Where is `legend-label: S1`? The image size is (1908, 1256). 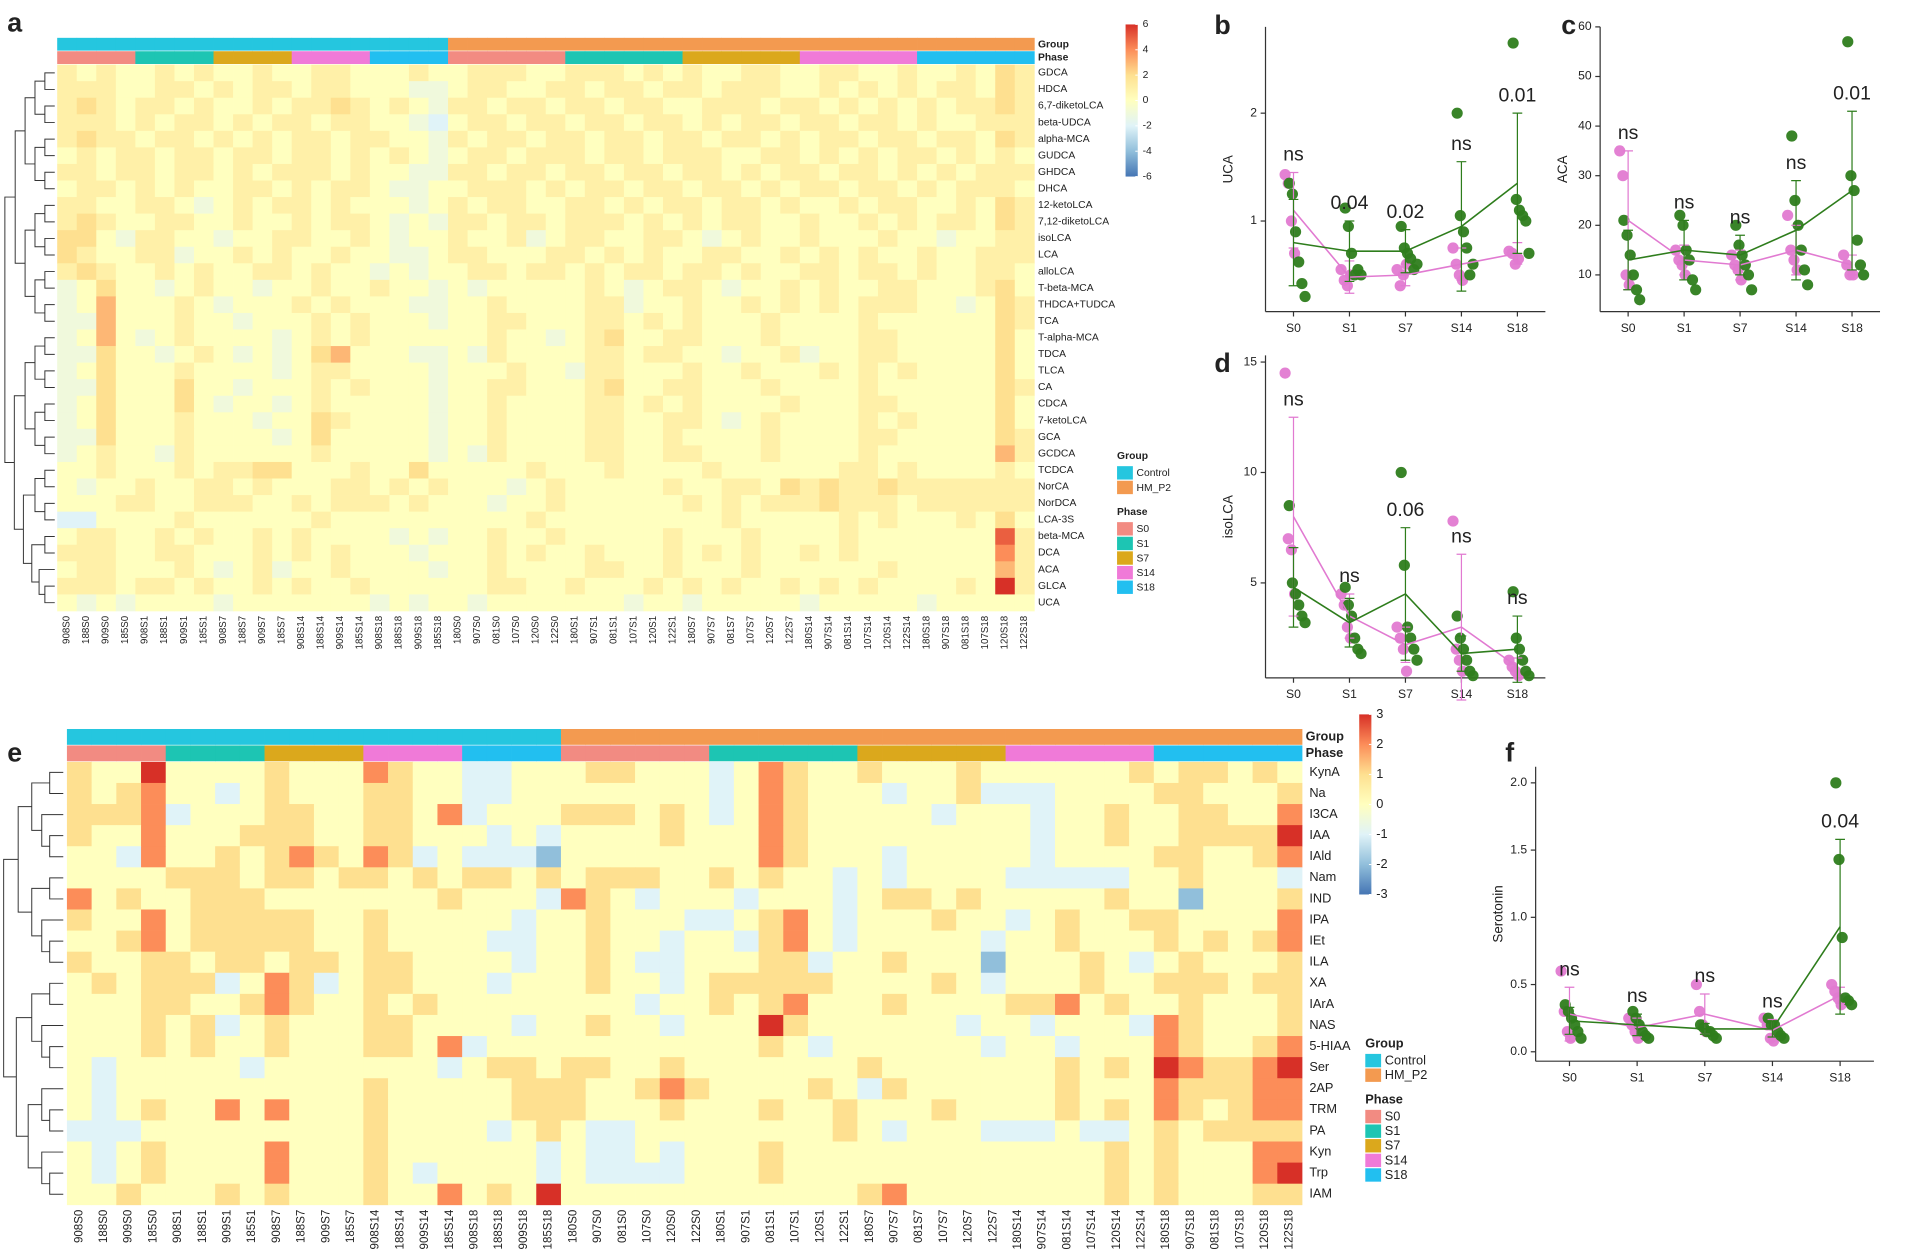 legend-label: S1 is located at coordinates (1393, 1130).